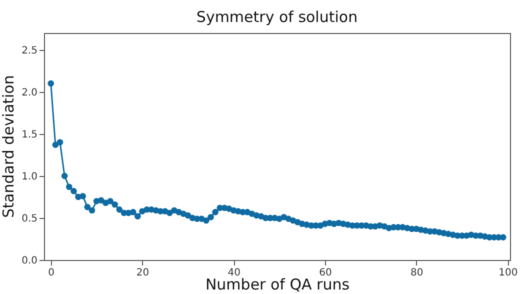  Describe the element at coordinates (417, 273) in the screenshot. I see `x-tick-label: 80` at that location.